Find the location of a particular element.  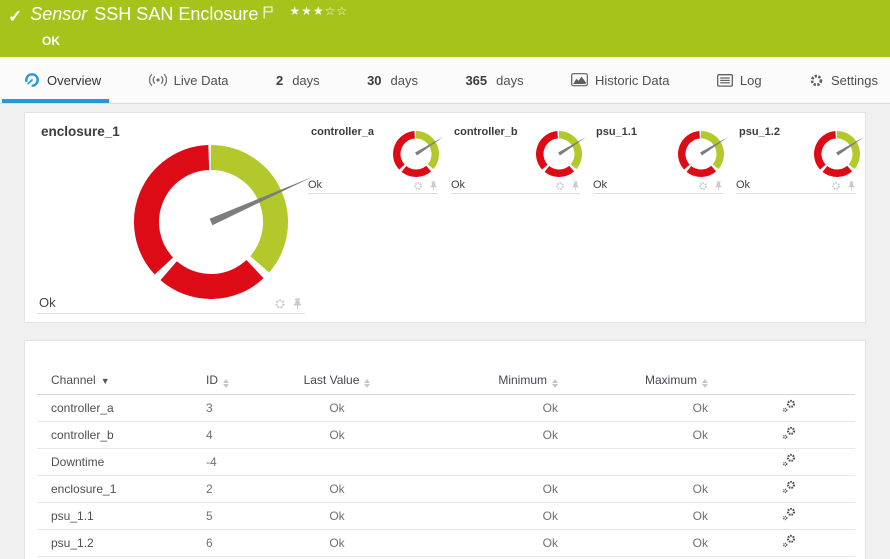

table-row: controller_b 4 Ok Ok Ok is located at coordinates (446, 435).